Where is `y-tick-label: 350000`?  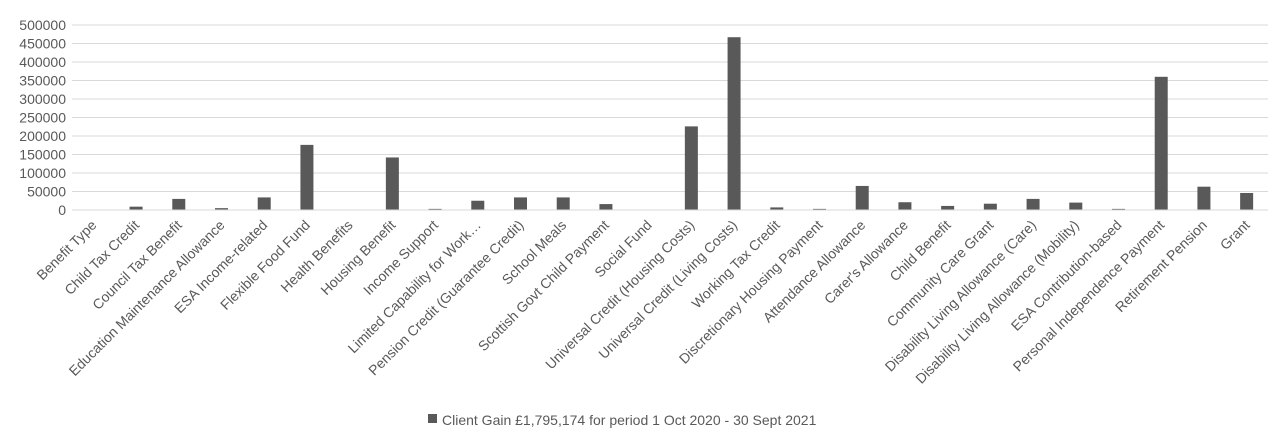 y-tick-label: 350000 is located at coordinates (42, 81).